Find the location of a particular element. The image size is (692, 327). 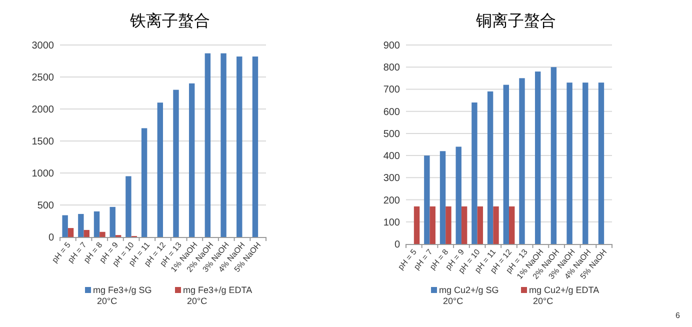

legend-label: mg Cu2+/g EDTA 20°C is located at coordinates (564, 295).